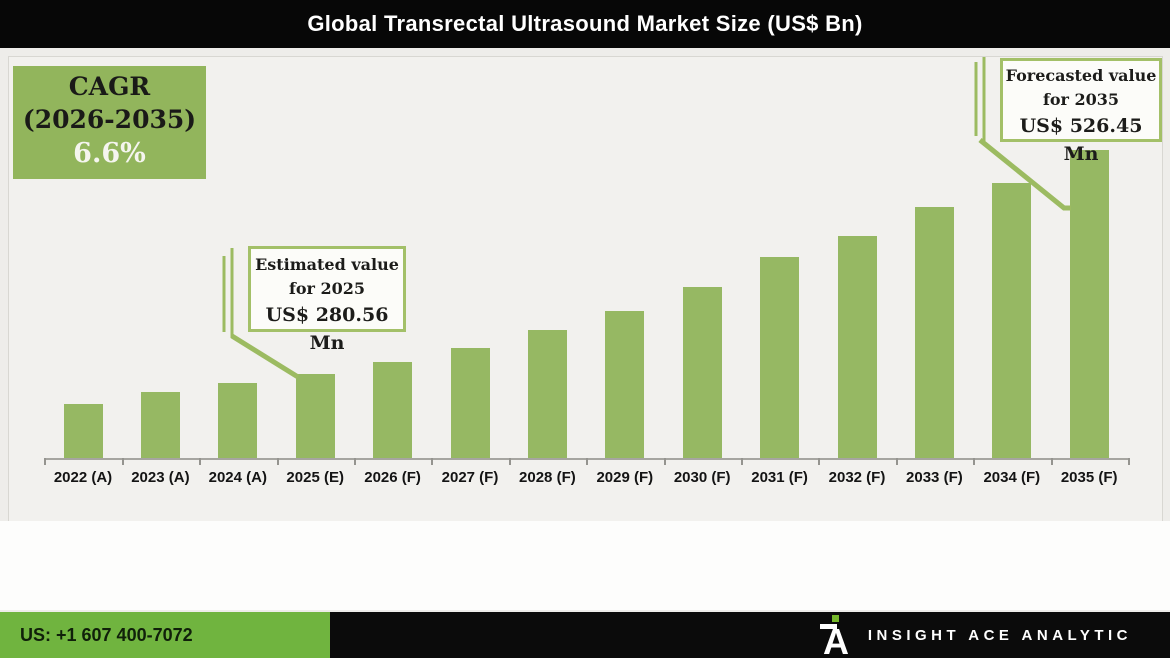  What do you see at coordinates (160, 477) in the screenshot?
I see `axis-label-2023-a: 2023 (A)` at bounding box center [160, 477].